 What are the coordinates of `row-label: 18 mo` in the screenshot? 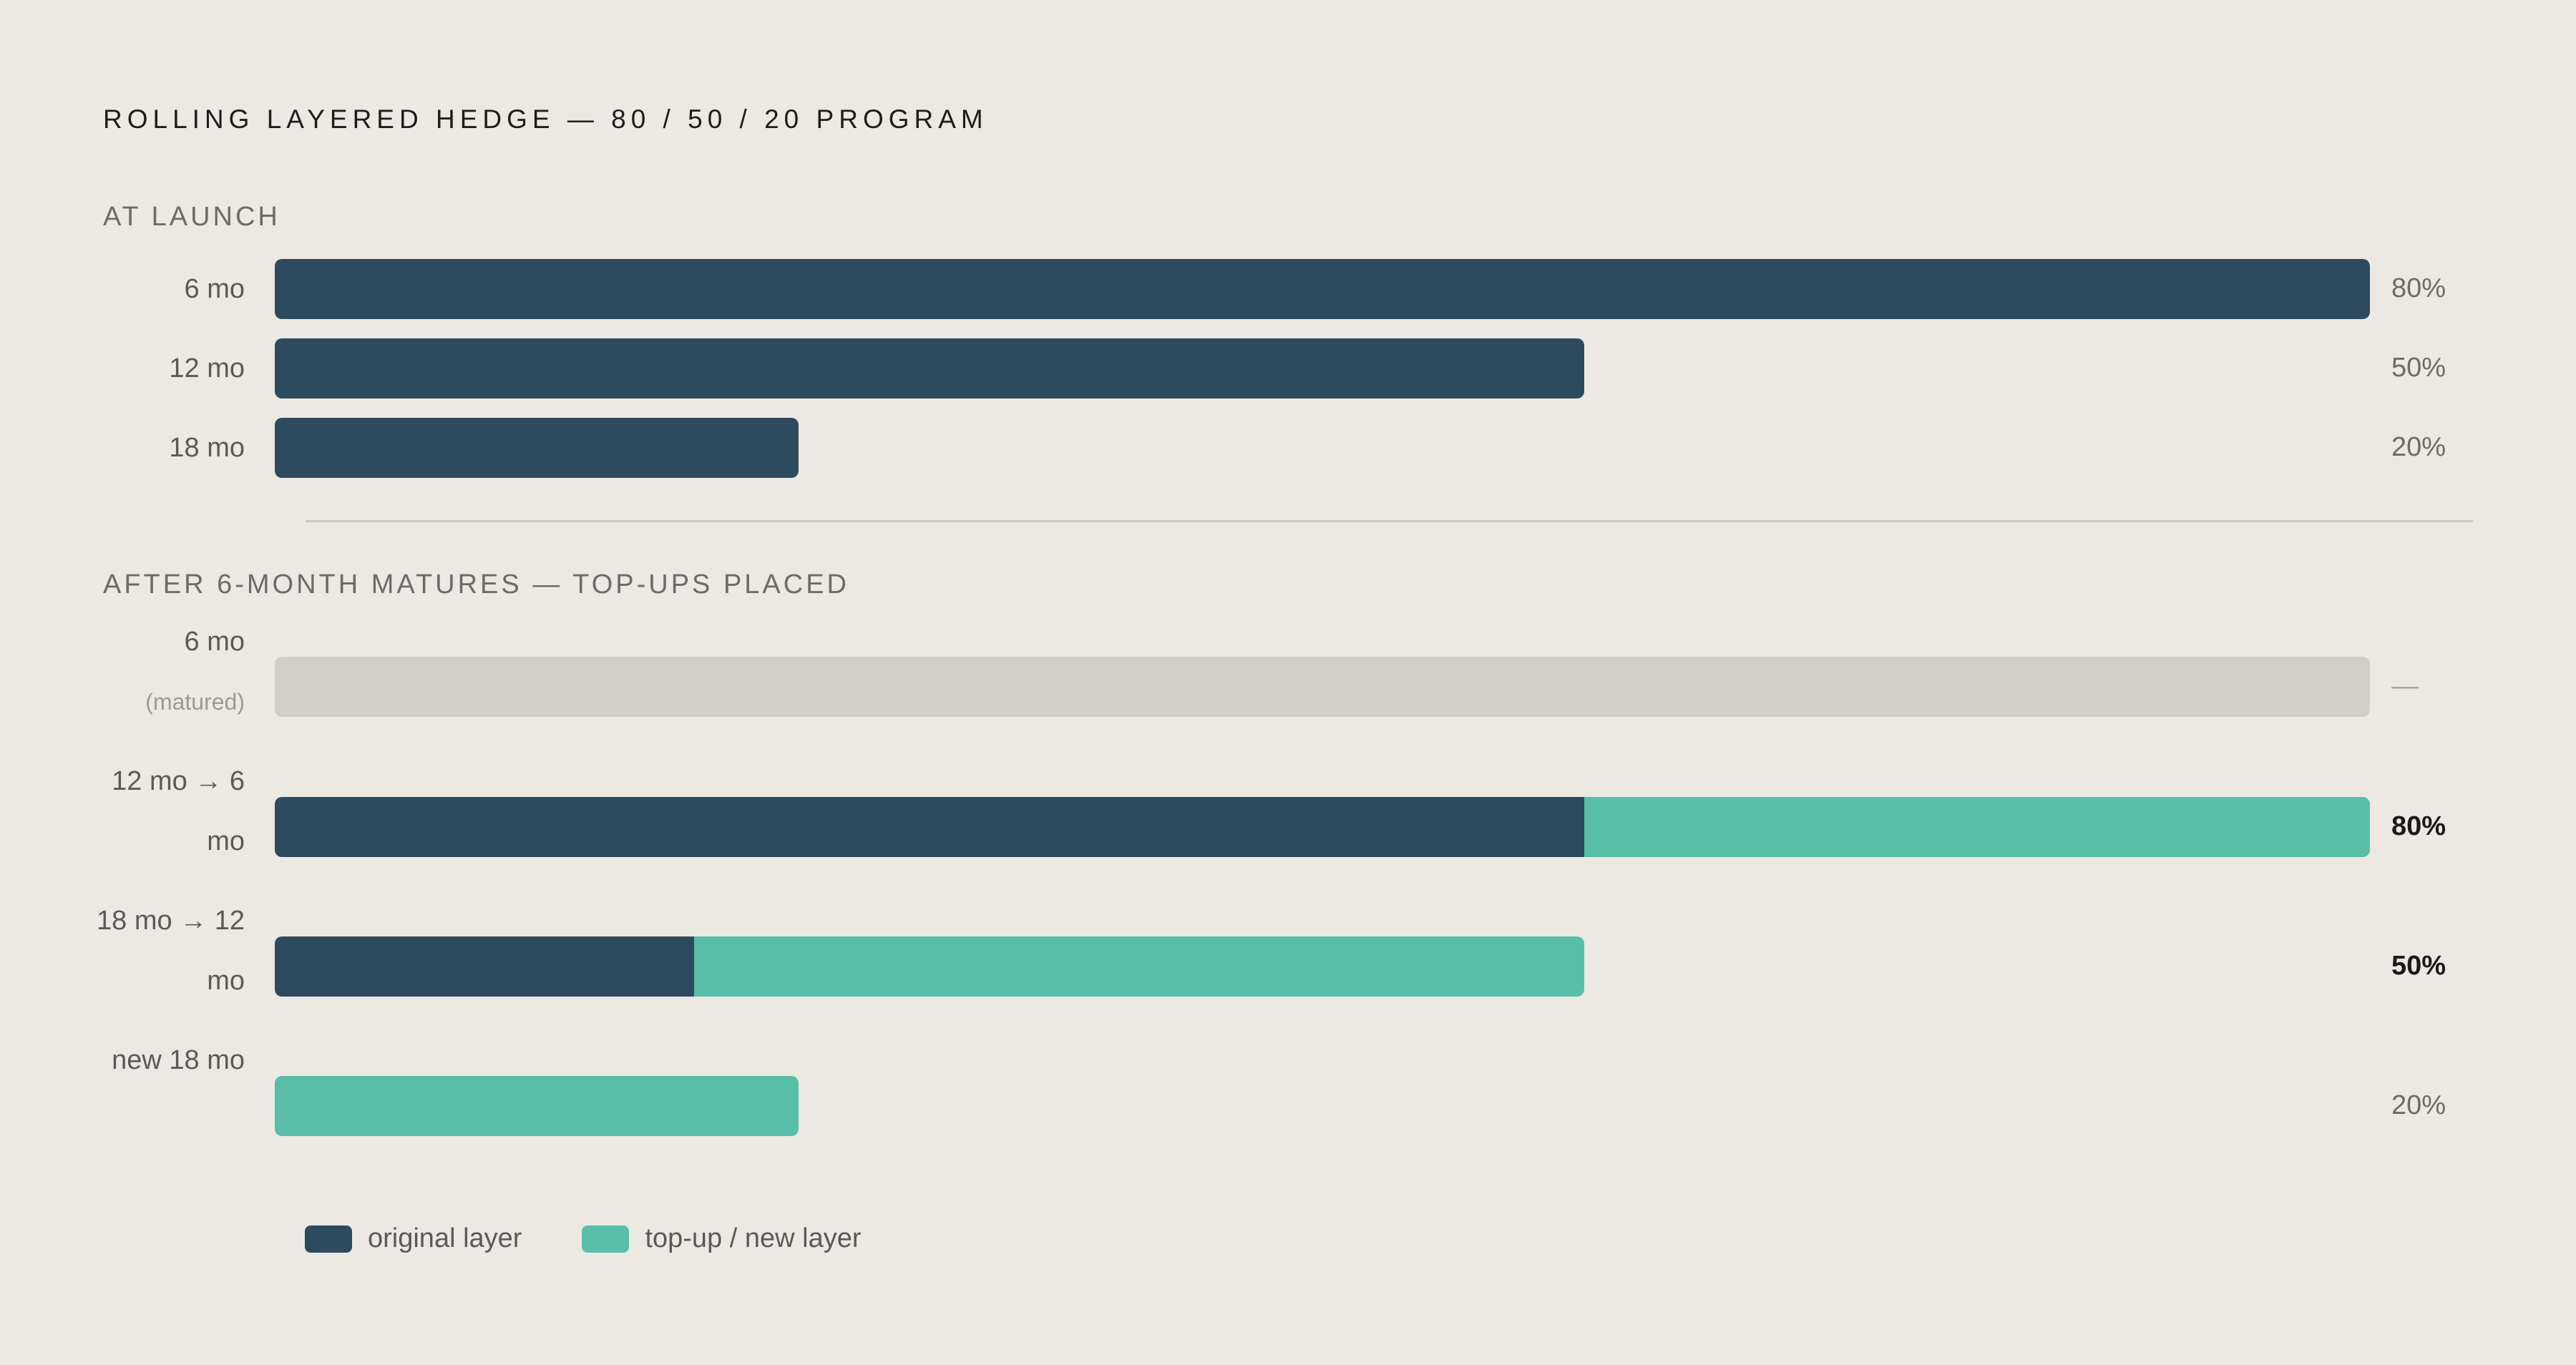 It's located at (207, 448).